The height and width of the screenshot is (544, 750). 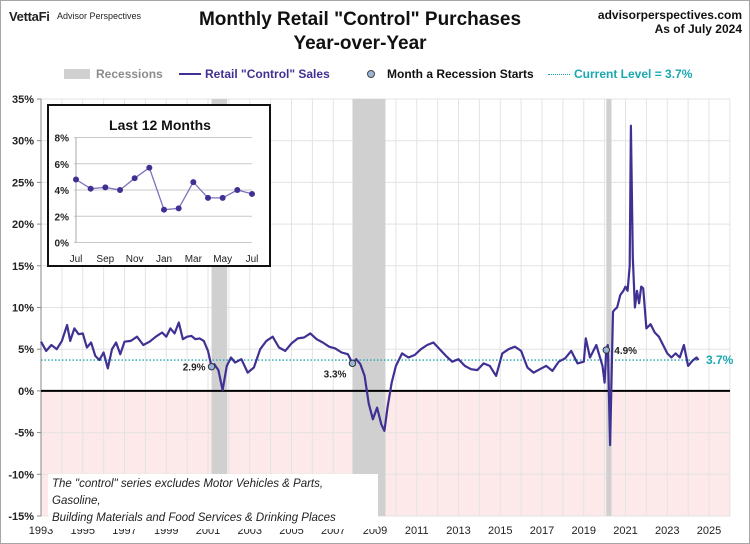 What do you see at coordinates (105, 259) in the screenshot?
I see `inset-x-tick-label: Sep` at bounding box center [105, 259].